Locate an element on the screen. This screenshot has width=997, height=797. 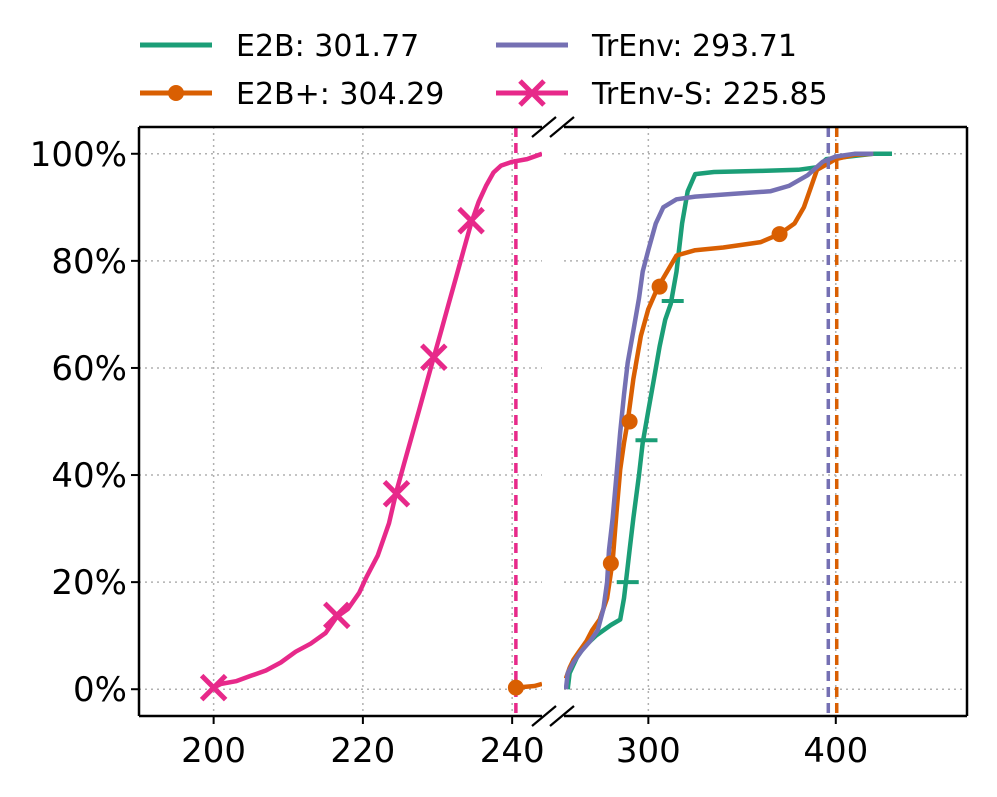
xtick-label: 220 is located at coordinates (362, 751).